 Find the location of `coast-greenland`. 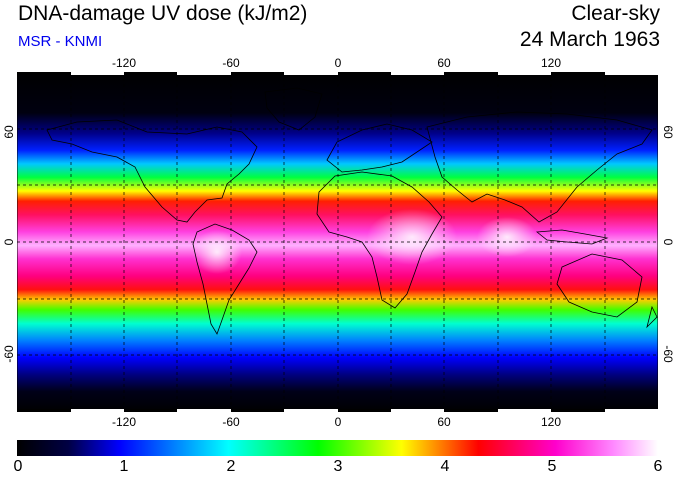

coast-greenland is located at coordinates (293, 109).